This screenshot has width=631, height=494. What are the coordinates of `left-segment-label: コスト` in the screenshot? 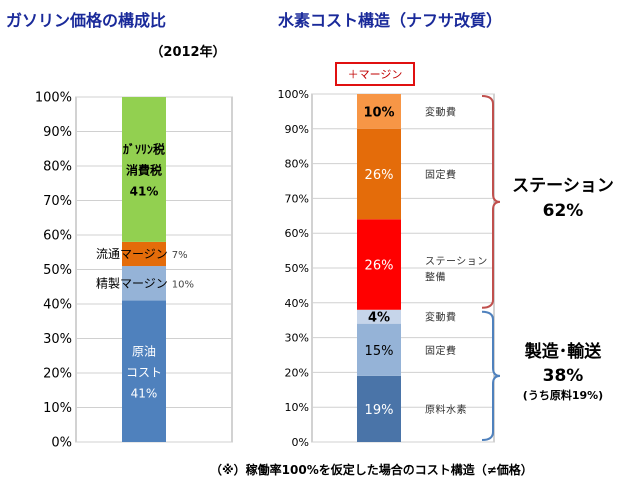 It's located at (144, 372).